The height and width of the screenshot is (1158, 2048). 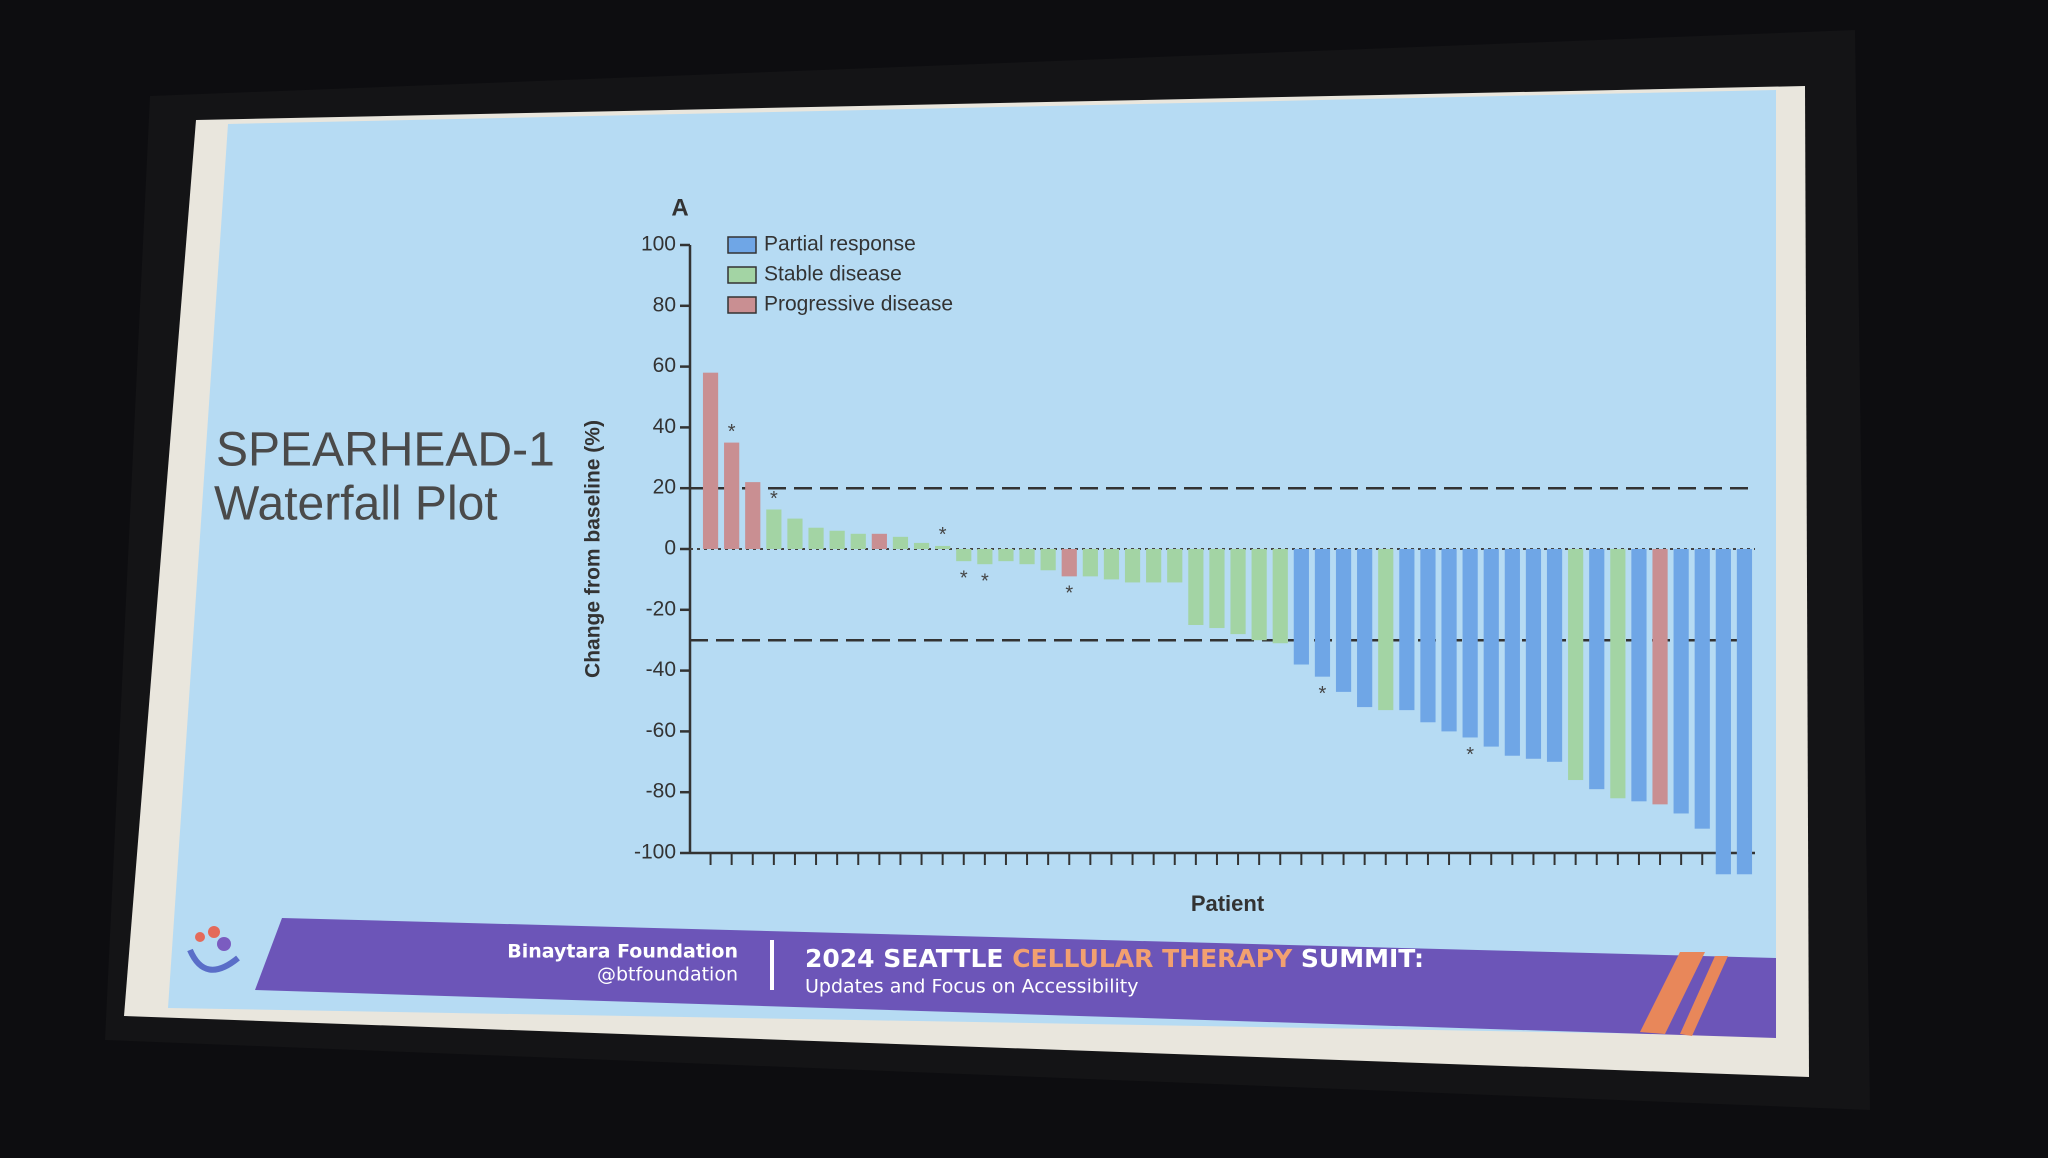 I want to click on panel-label: A, so click(x=679, y=207).